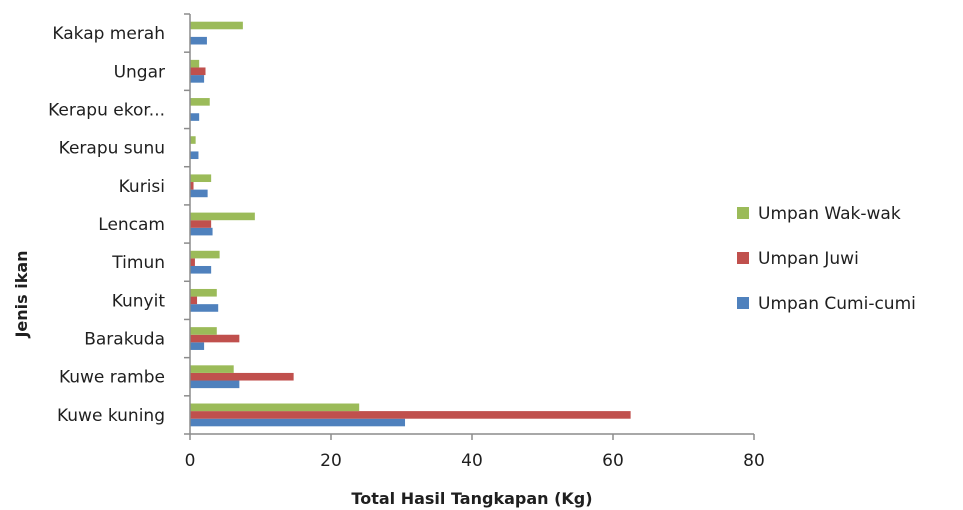 Image resolution: width=963 pixels, height=510 pixels. Describe the element at coordinates (111, 416) in the screenshot. I see `category-label: Kuwe kuning` at that location.